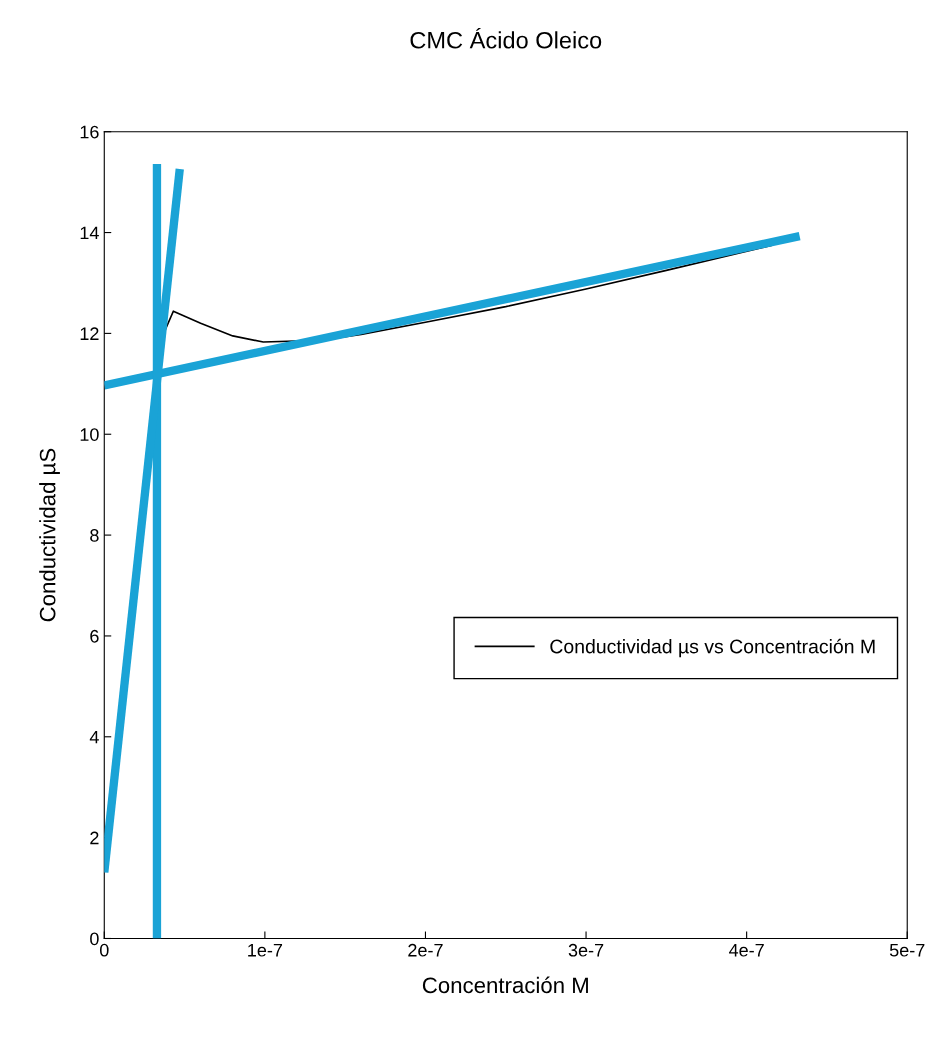 The width and height of the screenshot is (948, 1037). I want to click on y-tick-label: 4, so click(94, 737).